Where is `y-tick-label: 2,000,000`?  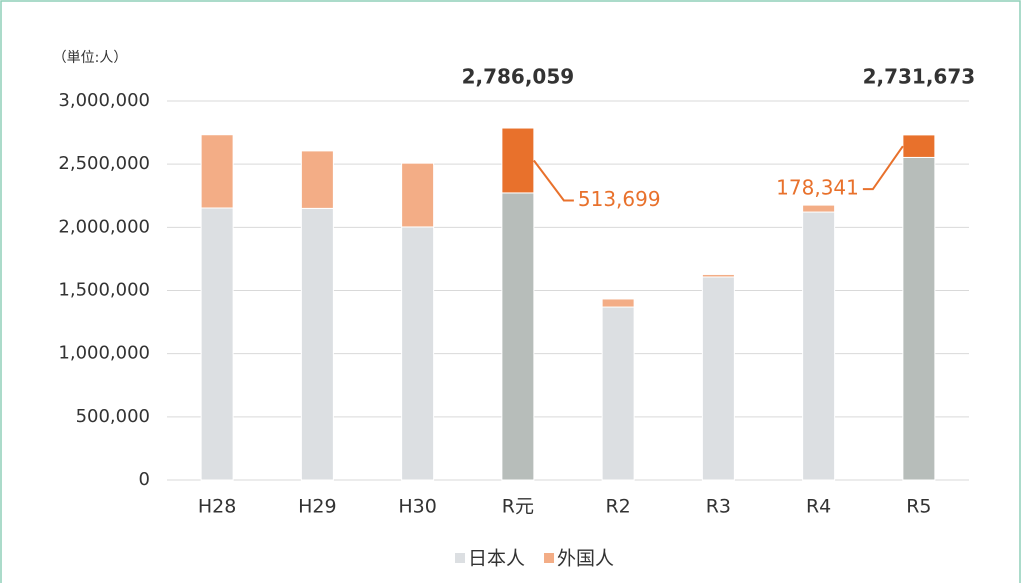
y-tick-label: 2,000,000 is located at coordinates (104, 226).